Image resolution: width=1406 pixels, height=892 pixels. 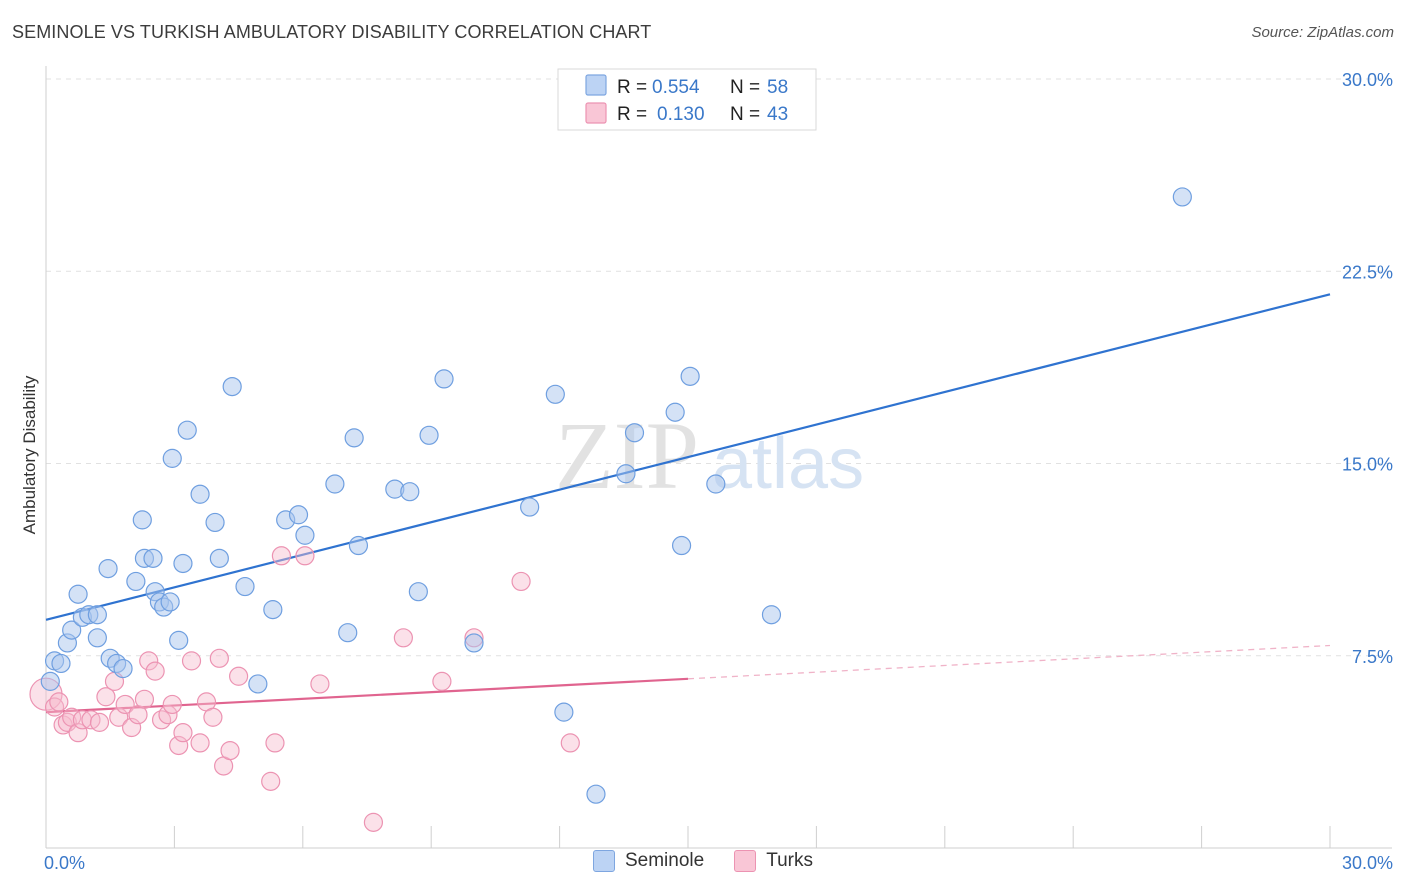 I want to click on legend-r-label-seminole: R =, so click(x=632, y=87).